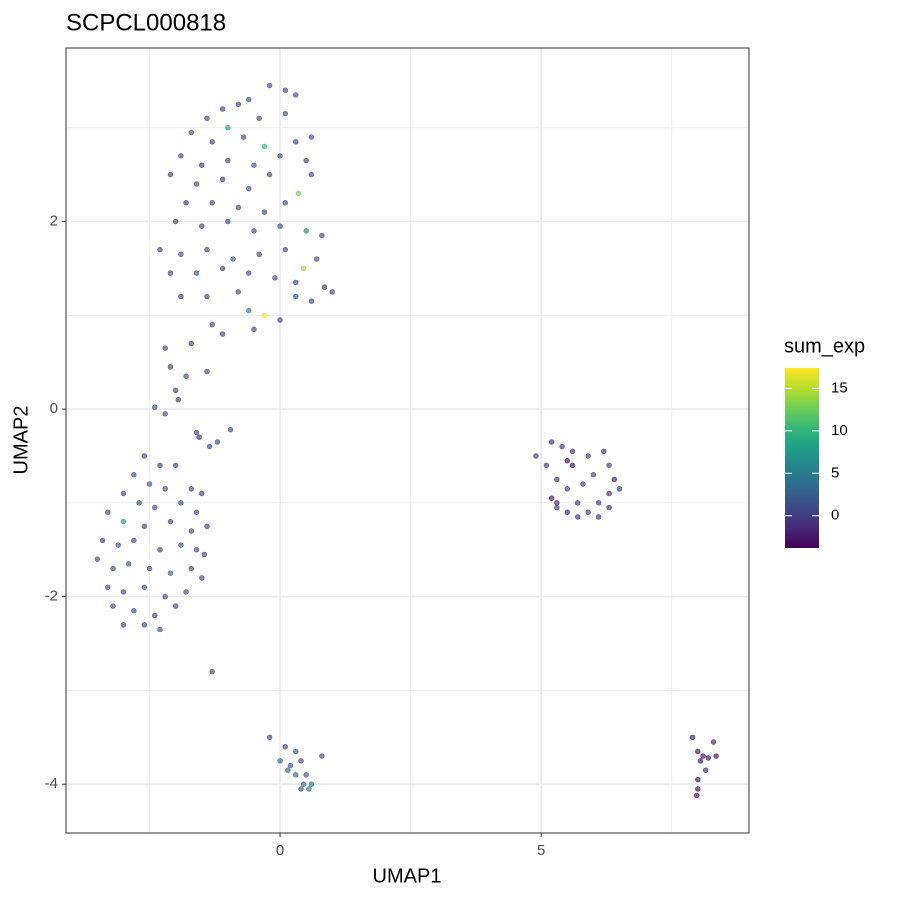  Describe the element at coordinates (824, 346) in the screenshot. I see `legend-title: sum_exp` at that location.